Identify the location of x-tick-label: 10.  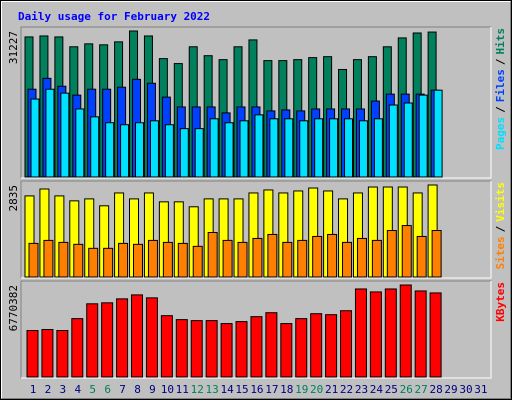
(167, 389).